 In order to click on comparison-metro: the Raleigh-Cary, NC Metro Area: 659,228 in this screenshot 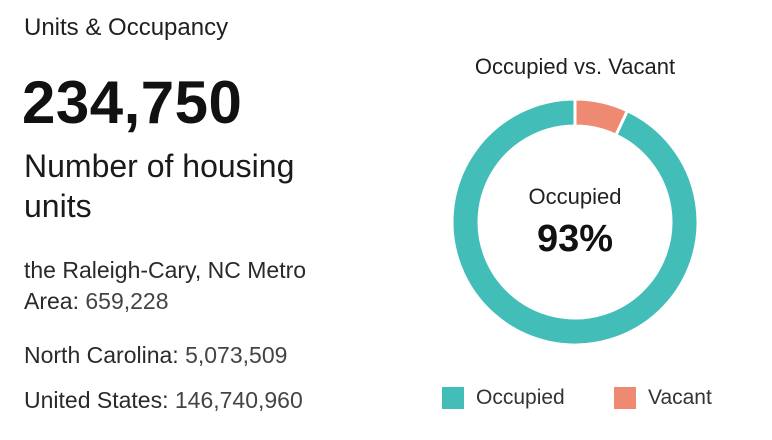, I will do `click(189, 286)`.